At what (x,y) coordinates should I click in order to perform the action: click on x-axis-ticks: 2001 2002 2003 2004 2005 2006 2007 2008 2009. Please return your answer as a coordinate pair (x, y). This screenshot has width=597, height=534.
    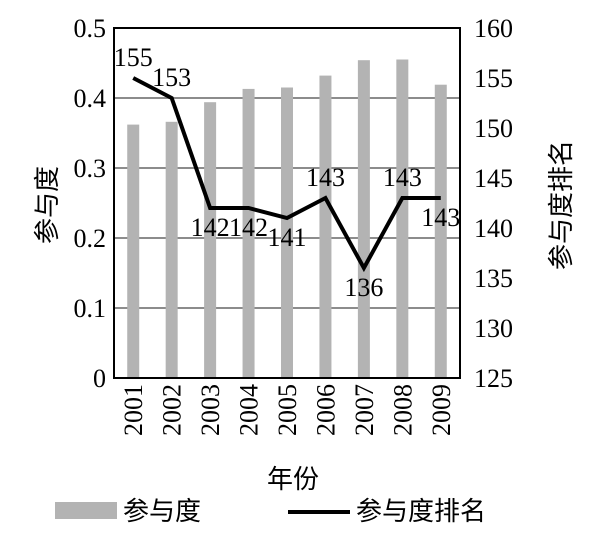
    Looking at the image, I should click on (287, 410).